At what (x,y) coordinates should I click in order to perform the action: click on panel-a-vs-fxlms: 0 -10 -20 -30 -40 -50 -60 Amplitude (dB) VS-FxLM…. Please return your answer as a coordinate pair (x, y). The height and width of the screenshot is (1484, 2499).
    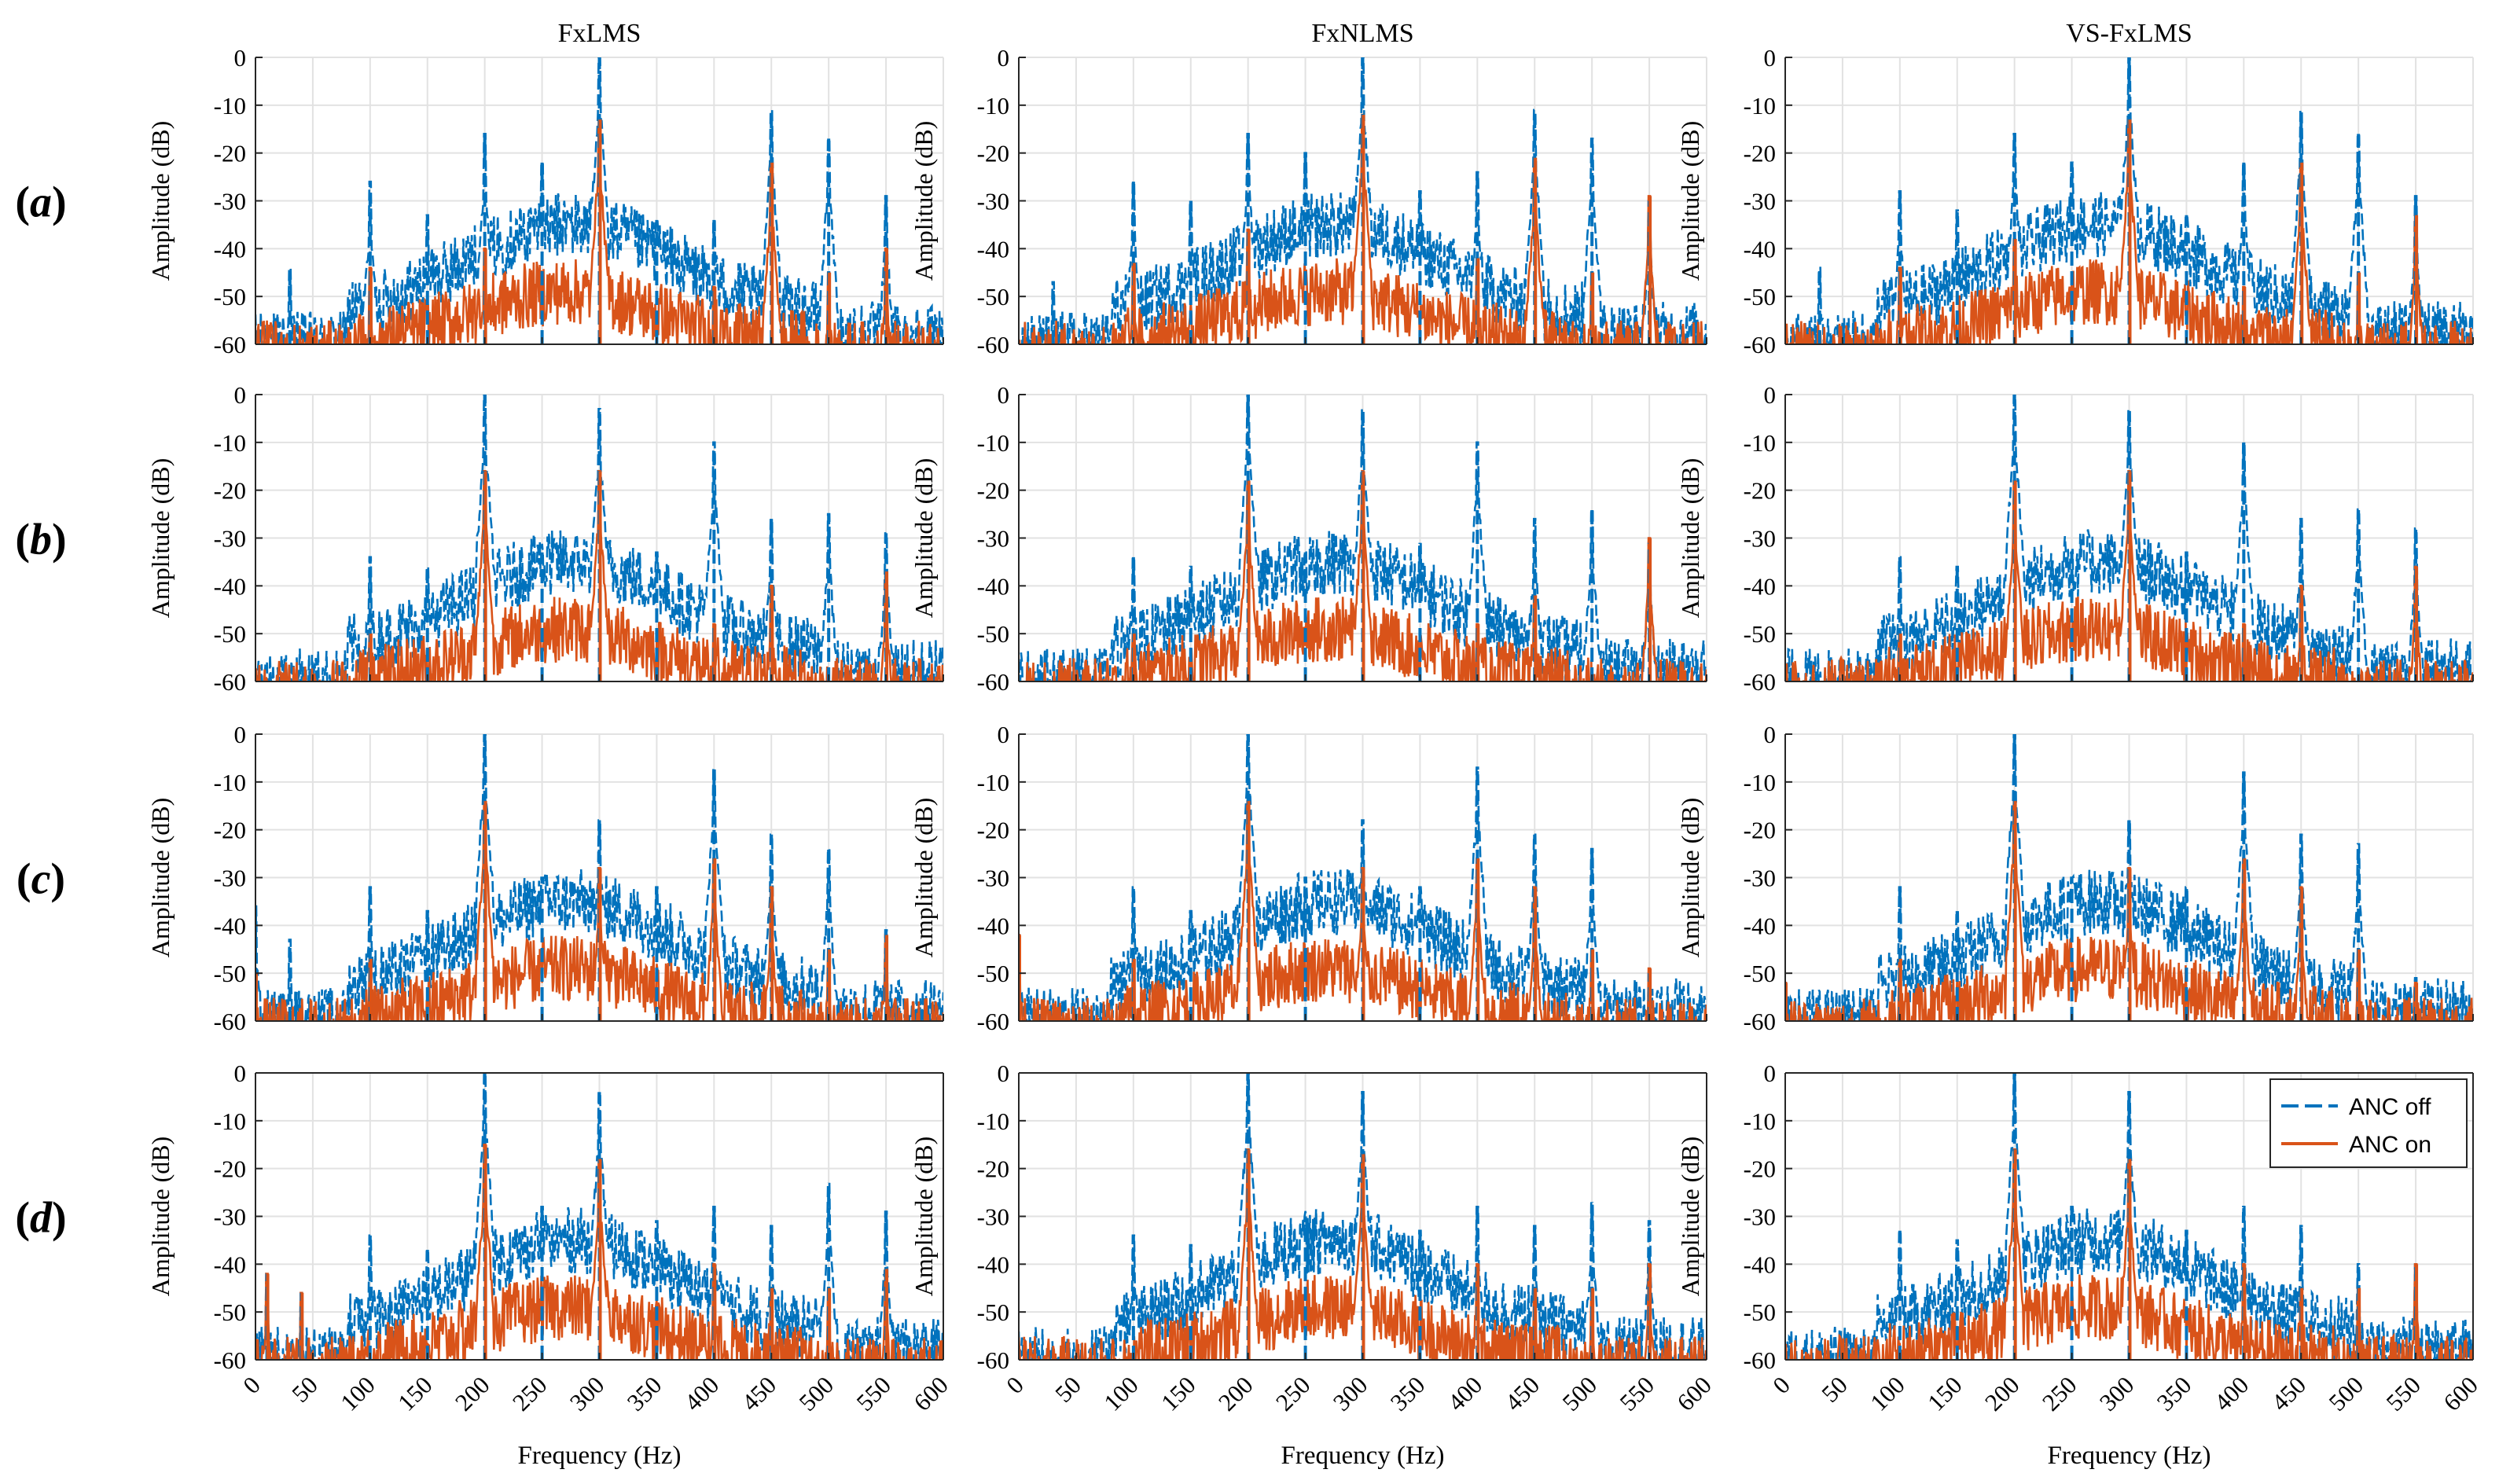
    Looking at the image, I should click on (2075, 188).